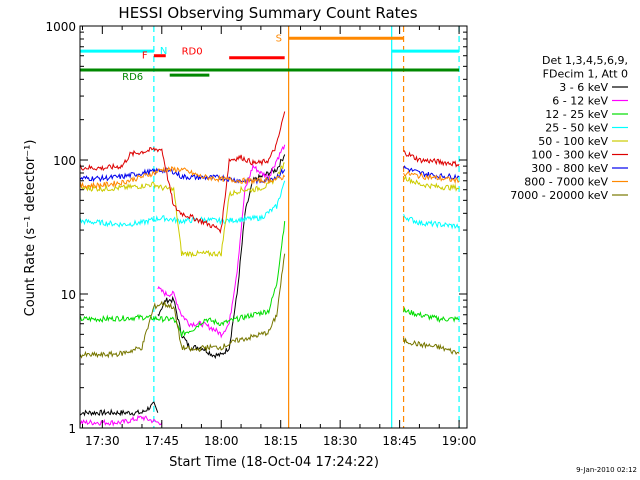 Image resolution: width=640 pixels, height=480 pixels. Describe the element at coordinates (64, 161) in the screenshot. I see `y-tick-label-100: 100` at that location.